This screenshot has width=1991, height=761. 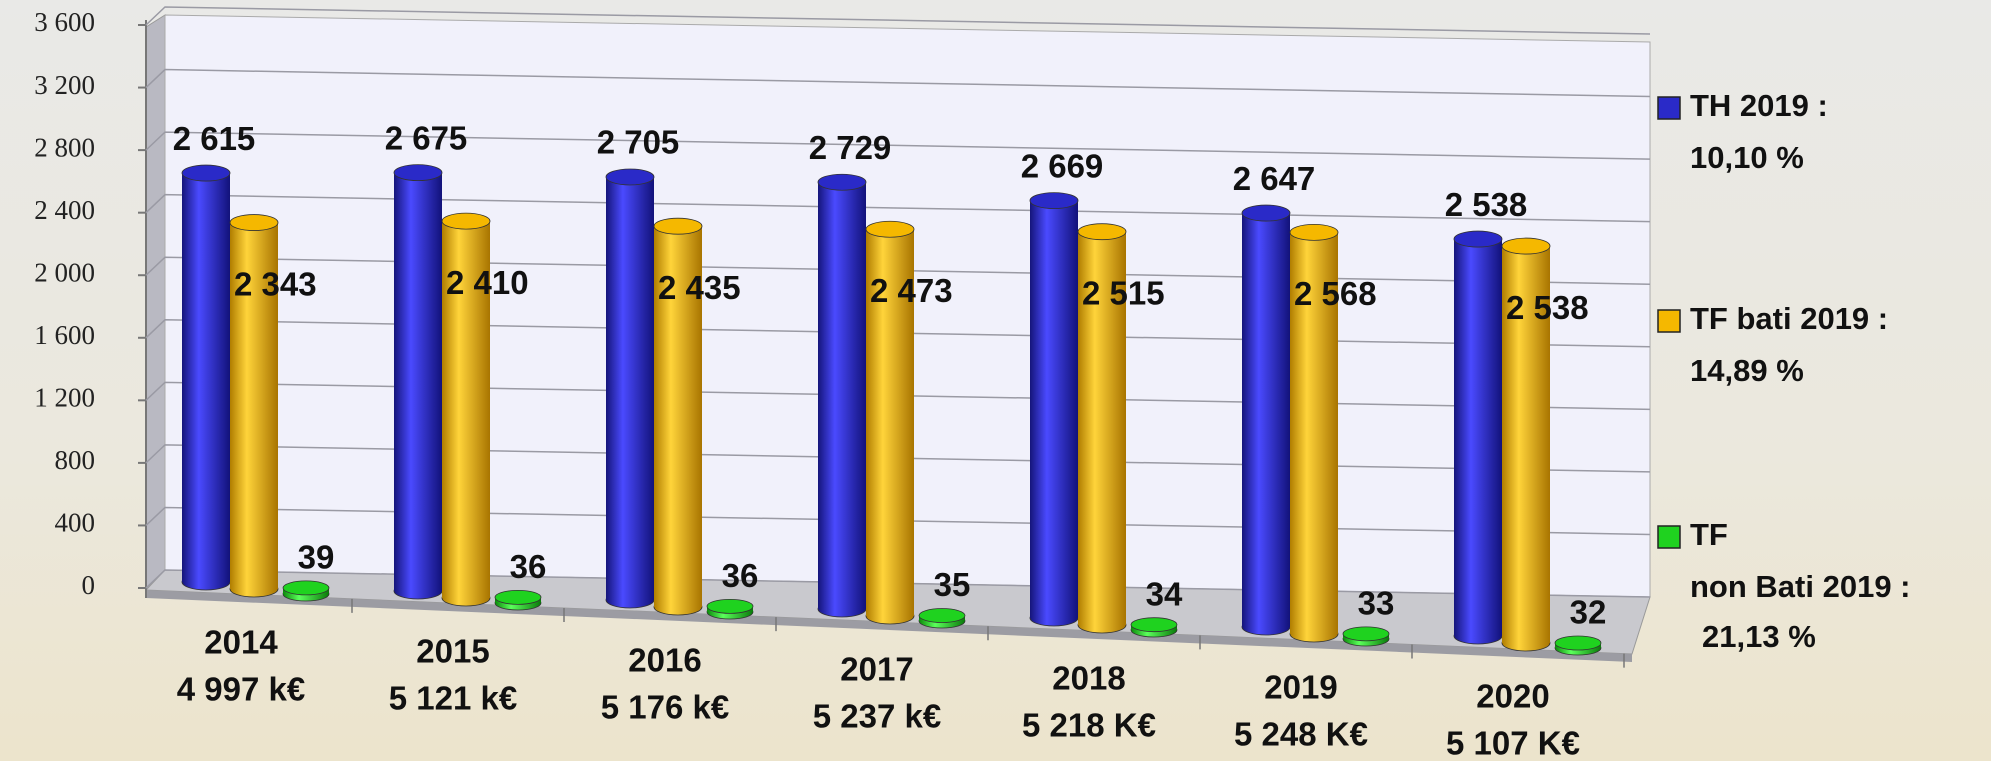 I want to click on value-label: 33, so click(x=1376, y=603).